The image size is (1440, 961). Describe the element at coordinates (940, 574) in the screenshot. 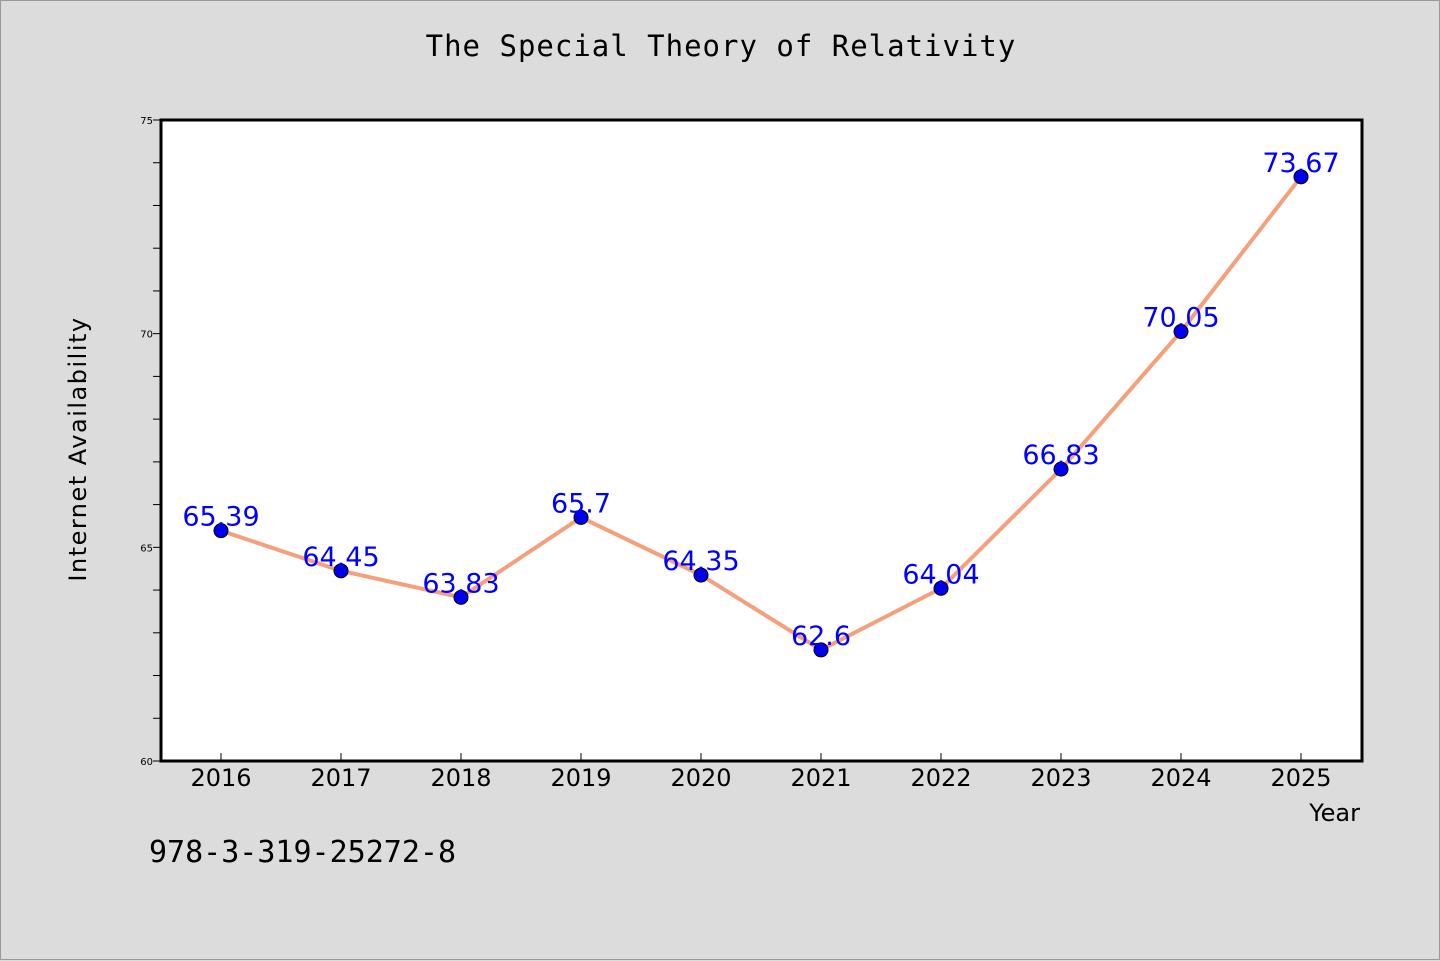

I see `data-label: 64.04` at that location.